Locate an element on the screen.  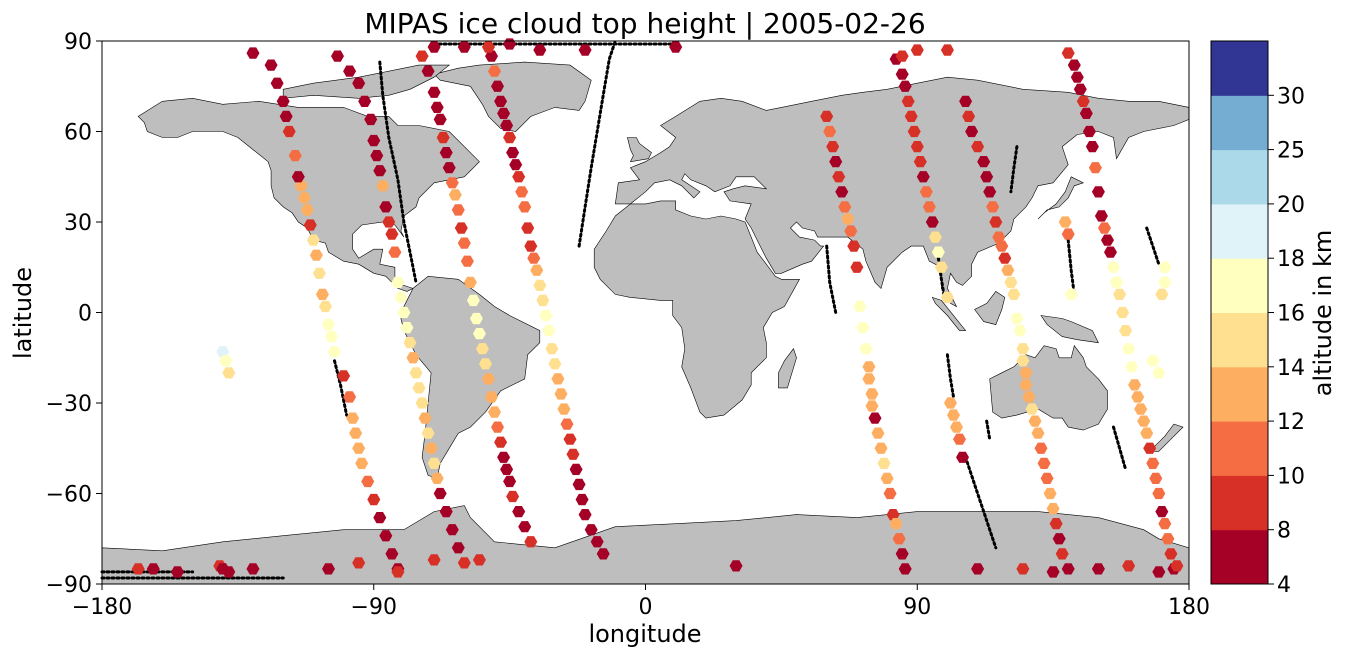
colorbar-tick-label: 20 is located at coordinates (1291, 205).